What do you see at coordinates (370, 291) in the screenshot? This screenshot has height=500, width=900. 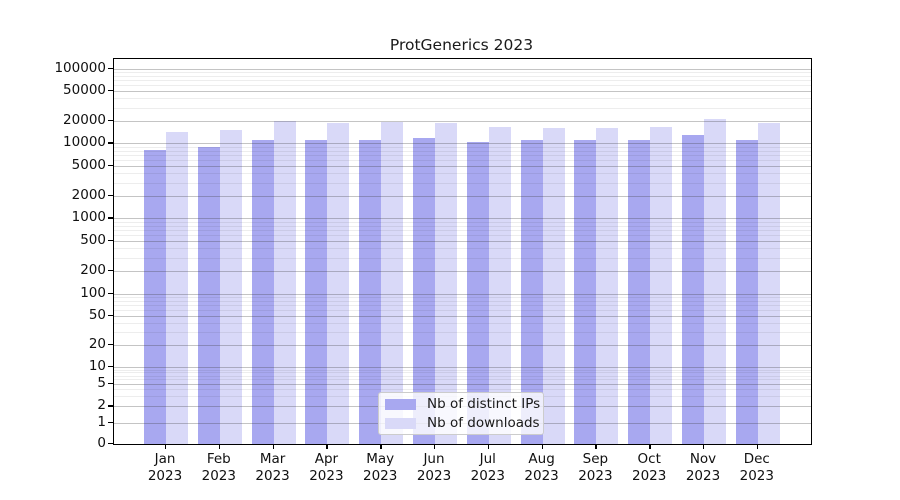 I see `bar-distinct-ips-may` at bounding box center [370, 291].